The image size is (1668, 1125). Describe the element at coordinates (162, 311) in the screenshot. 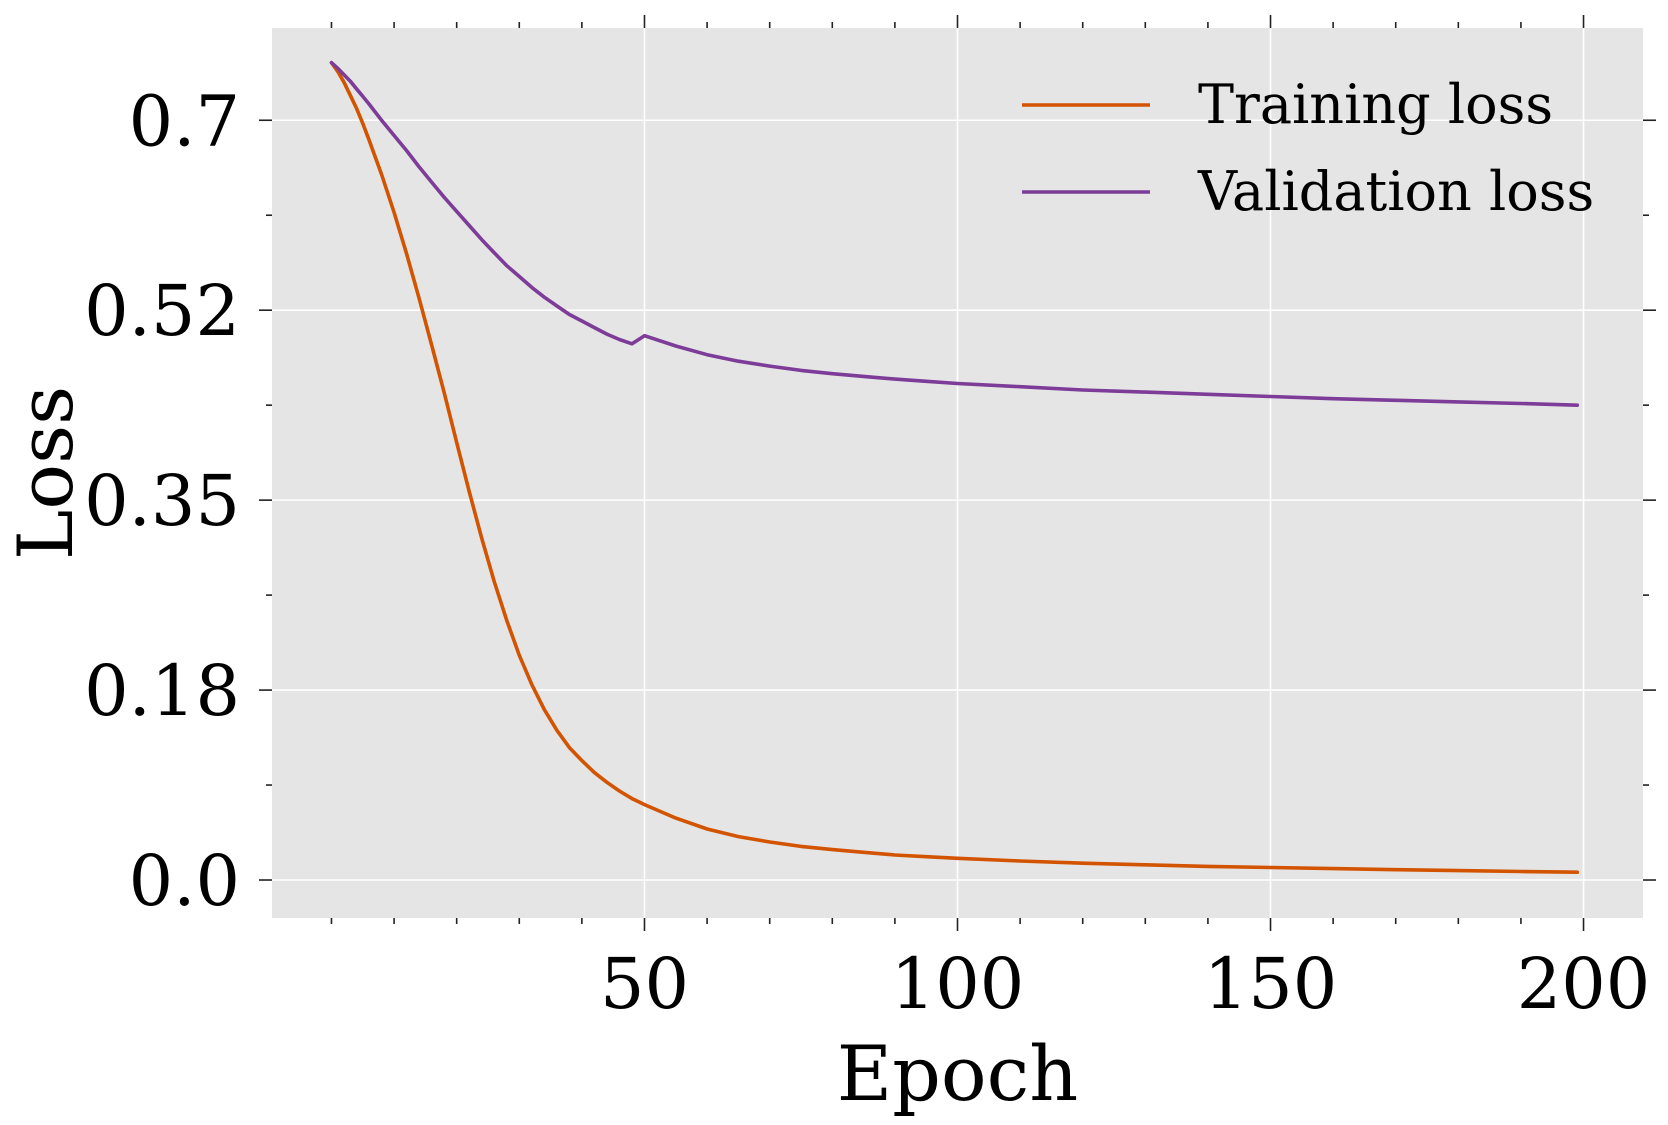

I see `y-tick-label: 0.52` at that location.